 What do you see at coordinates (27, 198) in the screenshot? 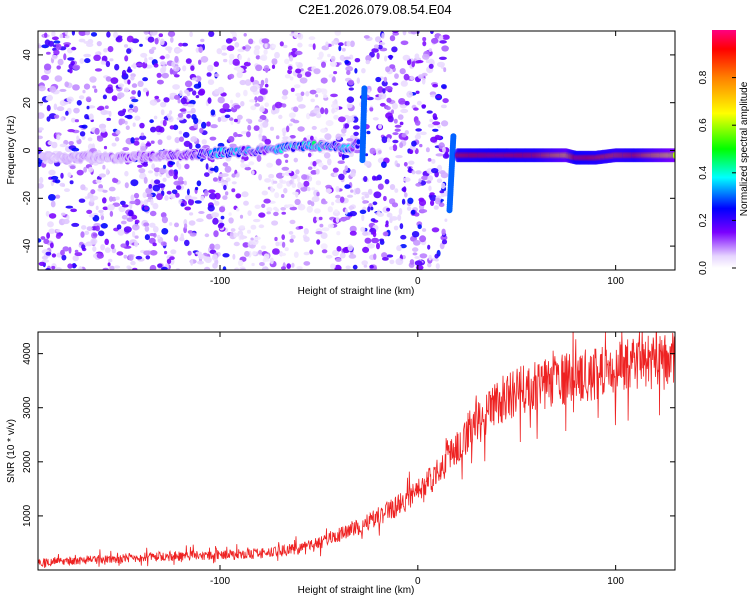
I see `y-tick-label: -20` at bounding box center [27, 198].